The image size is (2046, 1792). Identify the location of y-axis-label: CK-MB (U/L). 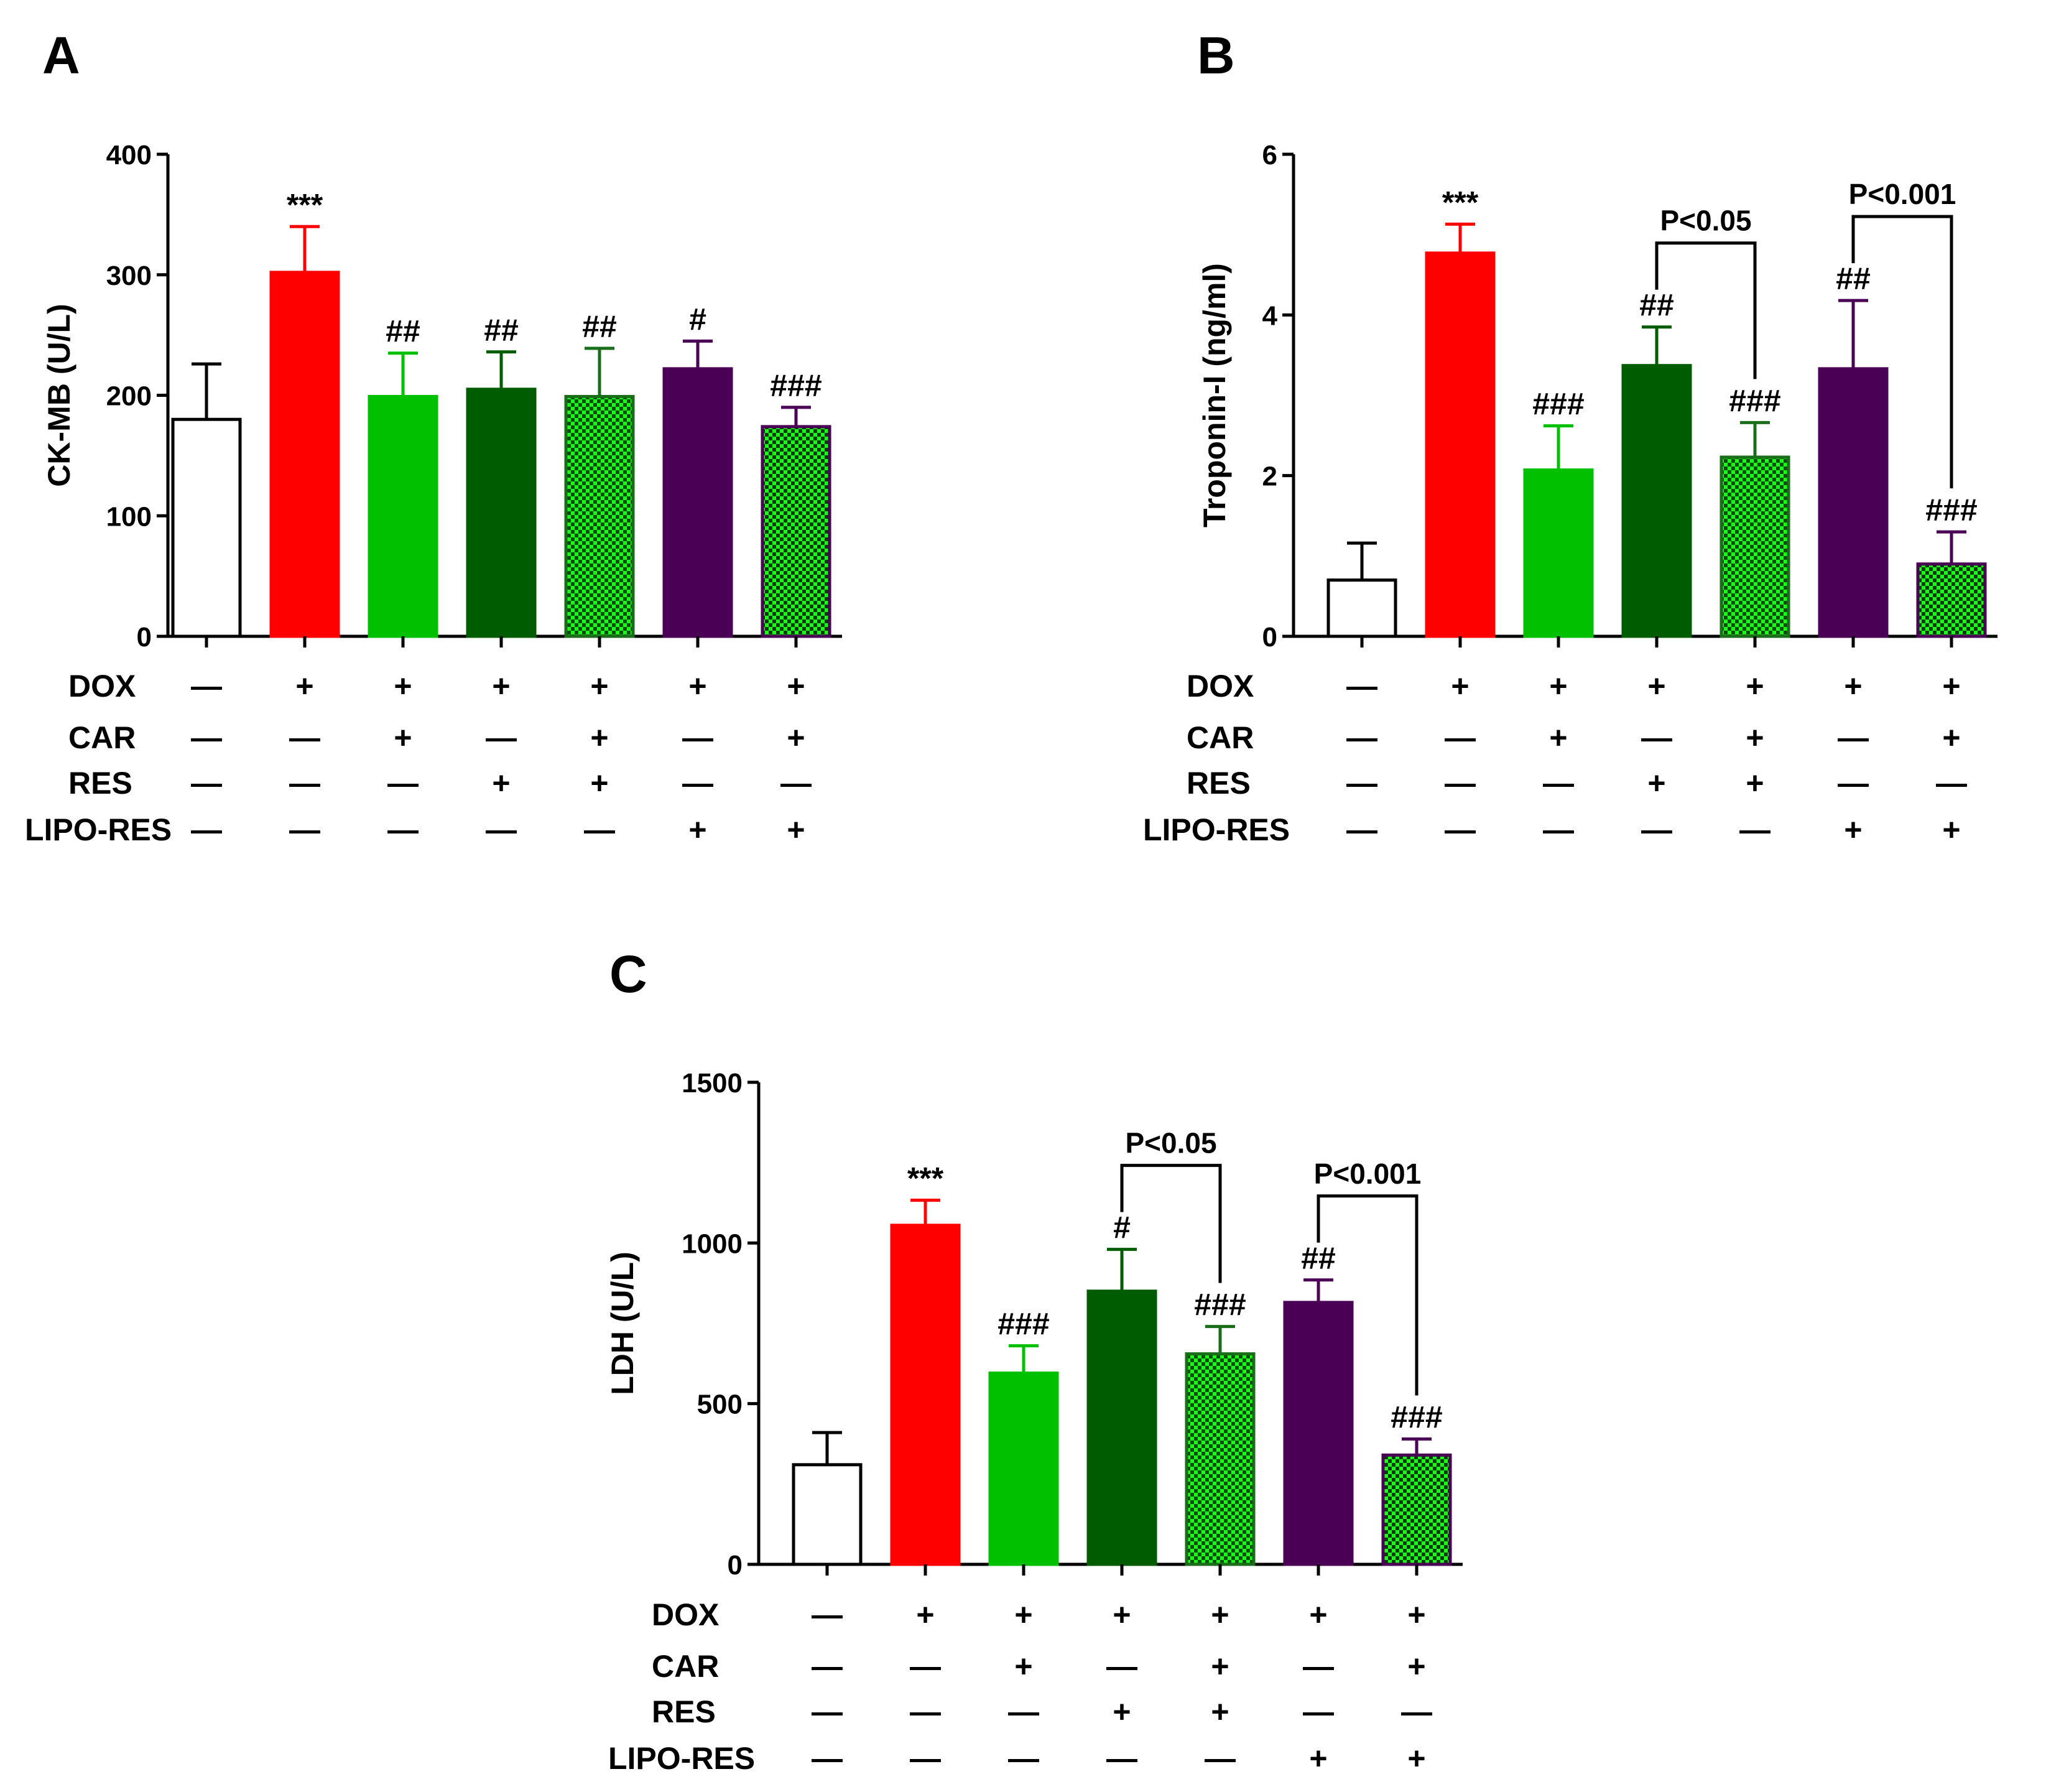
(59, 395).